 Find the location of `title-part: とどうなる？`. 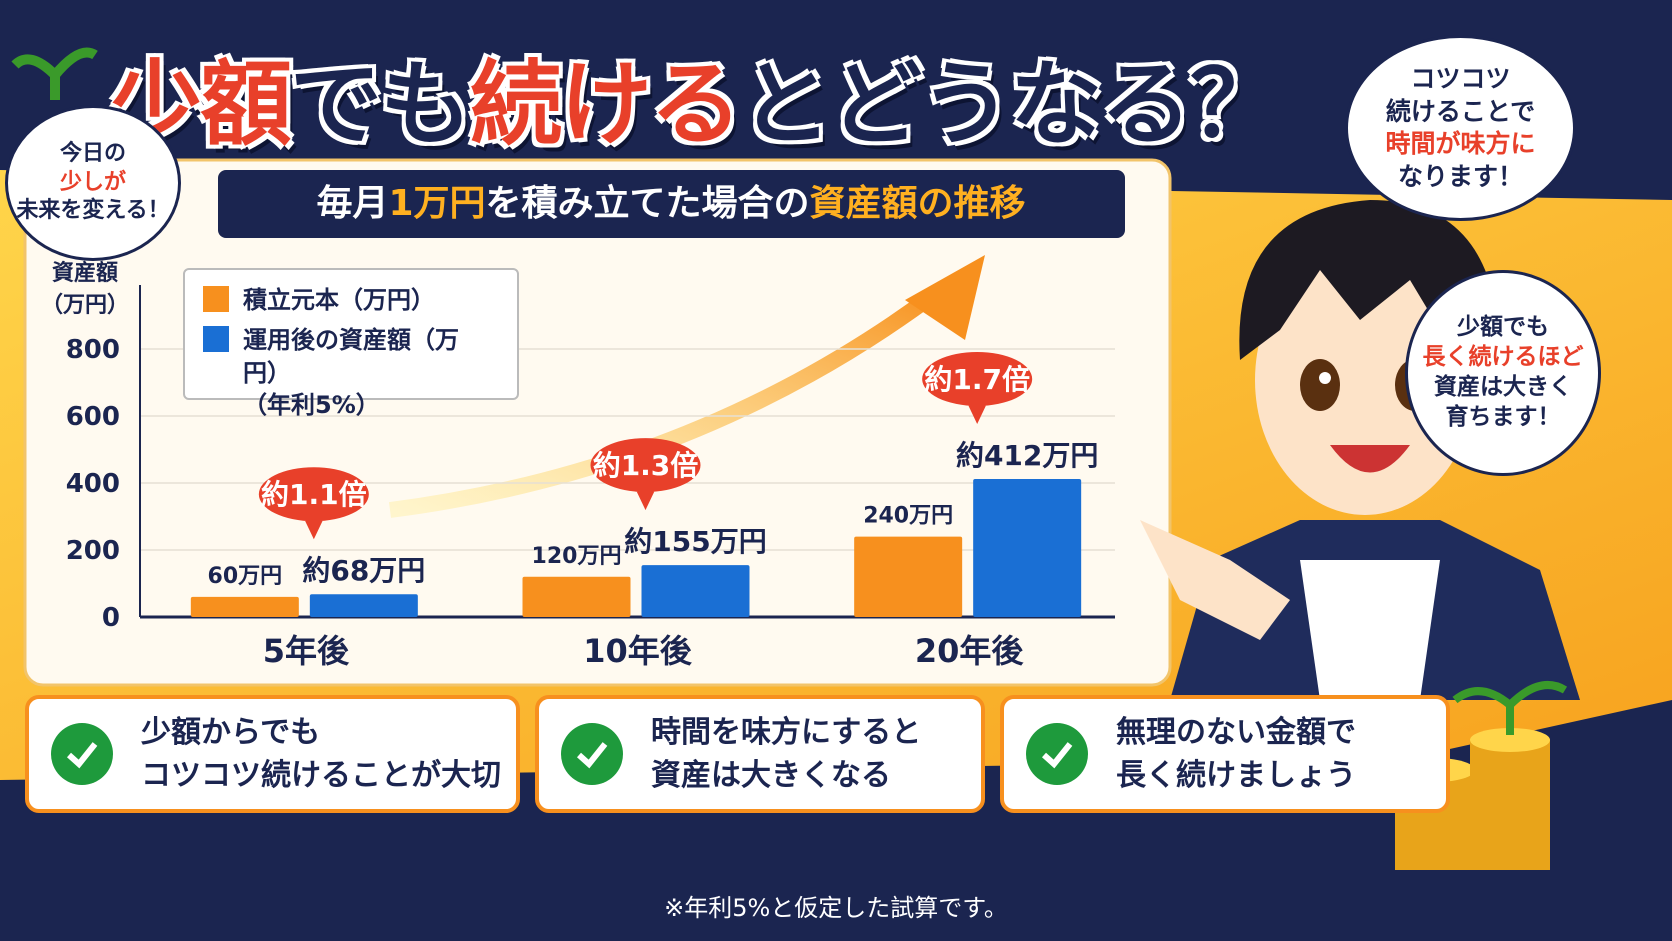

title-part: とどうなる？ is located at coordinates (1011, 105).